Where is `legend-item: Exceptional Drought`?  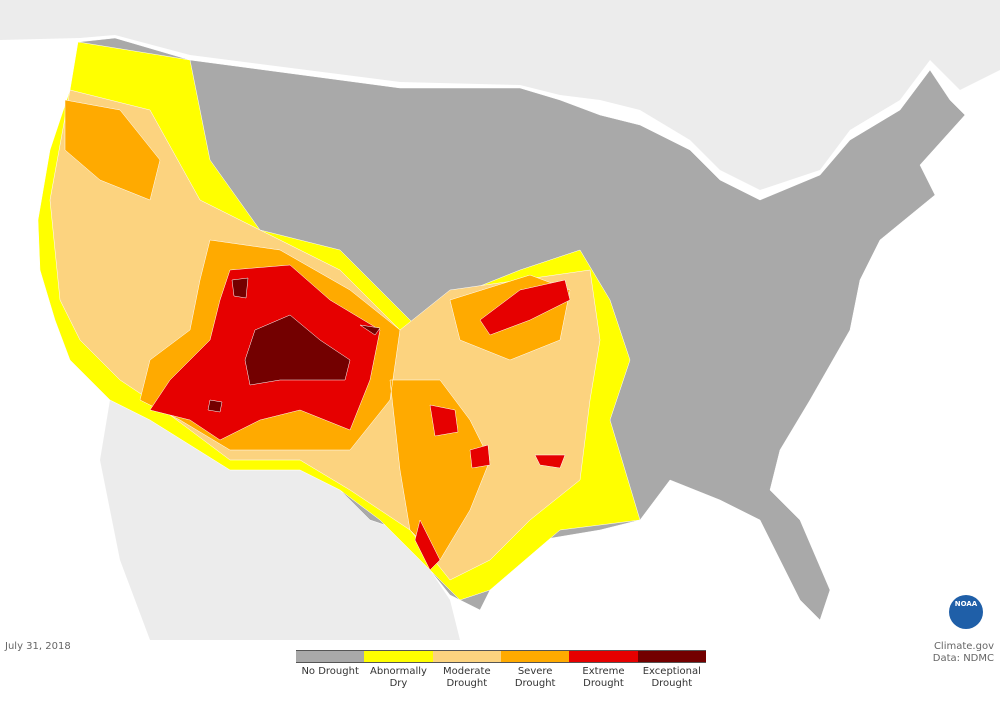
legend-item: Exceptional Drought is located at coordinates (671, 670).